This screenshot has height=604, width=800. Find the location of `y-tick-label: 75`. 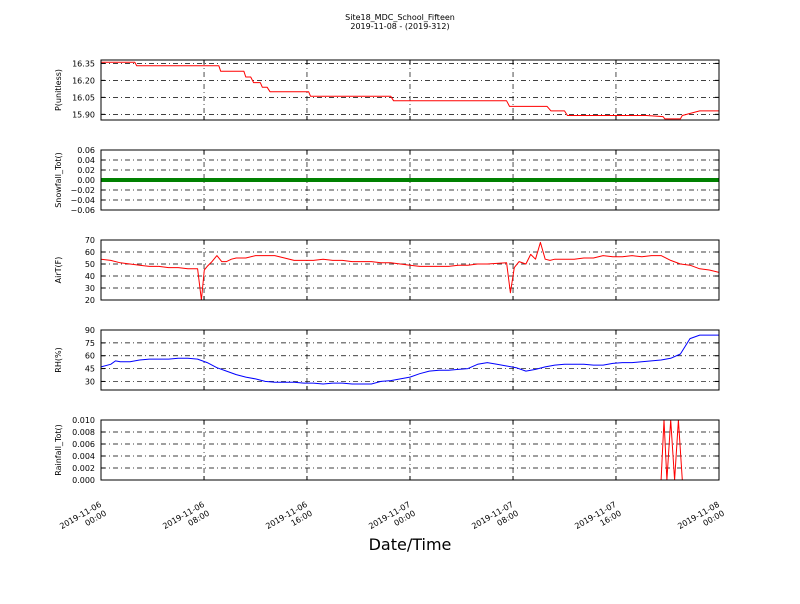

y-tick-label: 75 is located at coordinates (90, 343).